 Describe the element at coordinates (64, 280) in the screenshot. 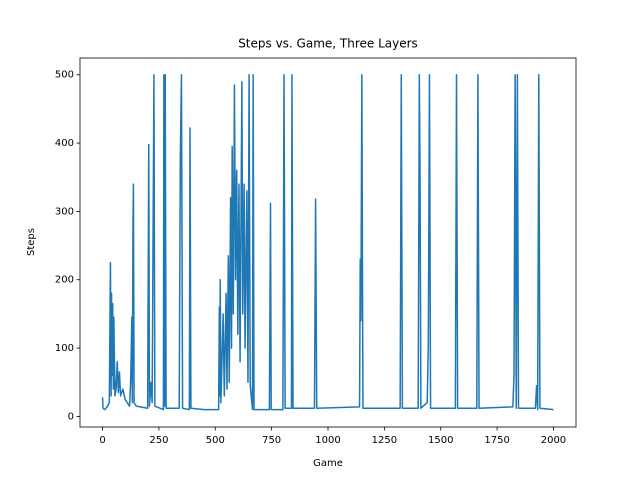

I see `y-tick-label: 200` at that location.